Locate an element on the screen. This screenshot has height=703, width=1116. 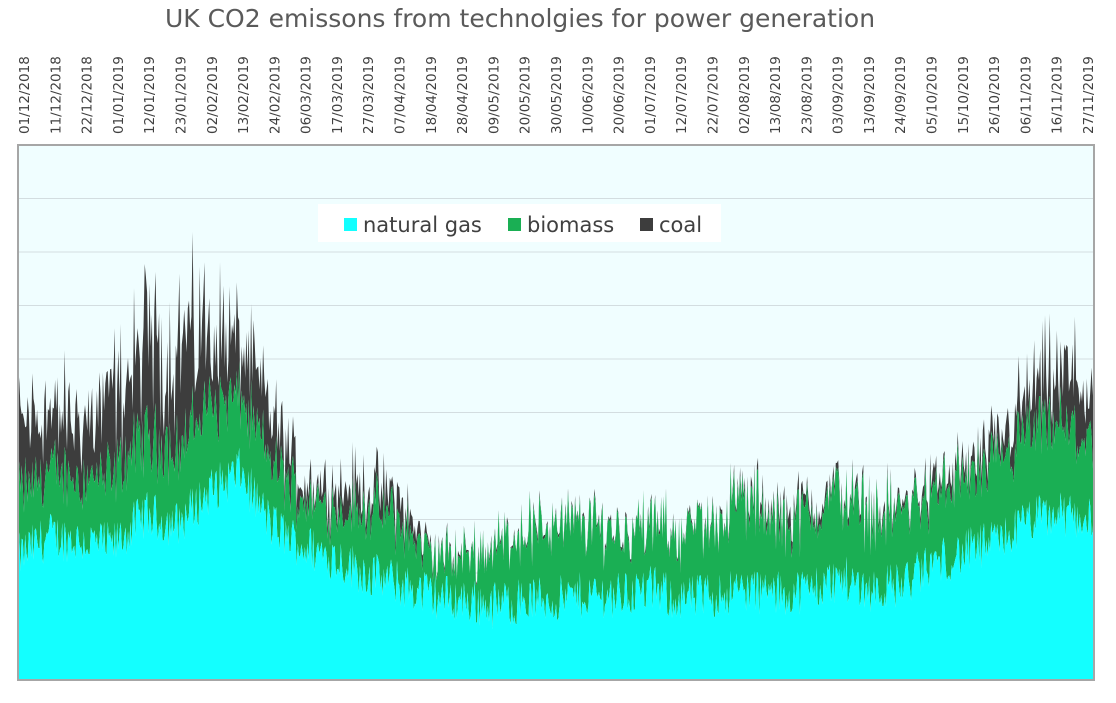
x-tick-label: 03/09/2019 is located at coordinates (839, 95).